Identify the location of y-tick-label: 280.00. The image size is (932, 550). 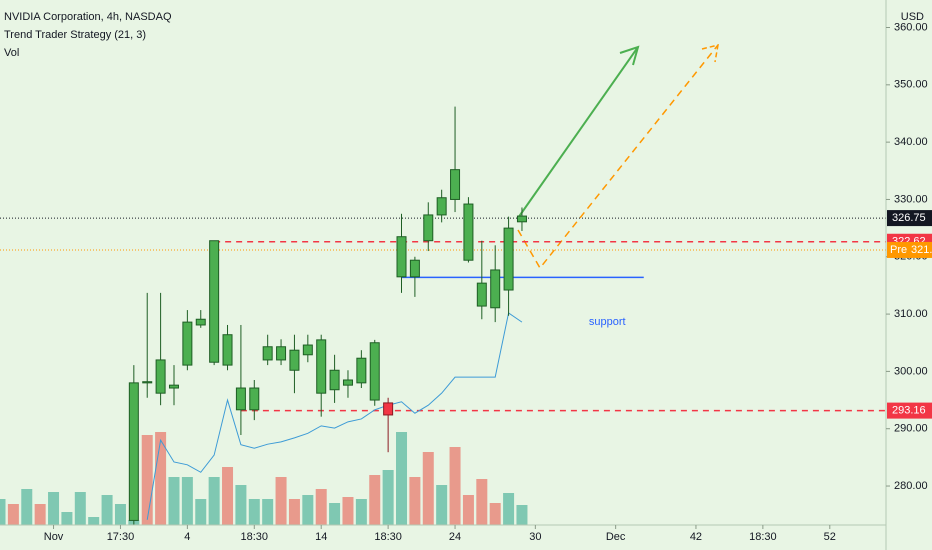
(911, 486).